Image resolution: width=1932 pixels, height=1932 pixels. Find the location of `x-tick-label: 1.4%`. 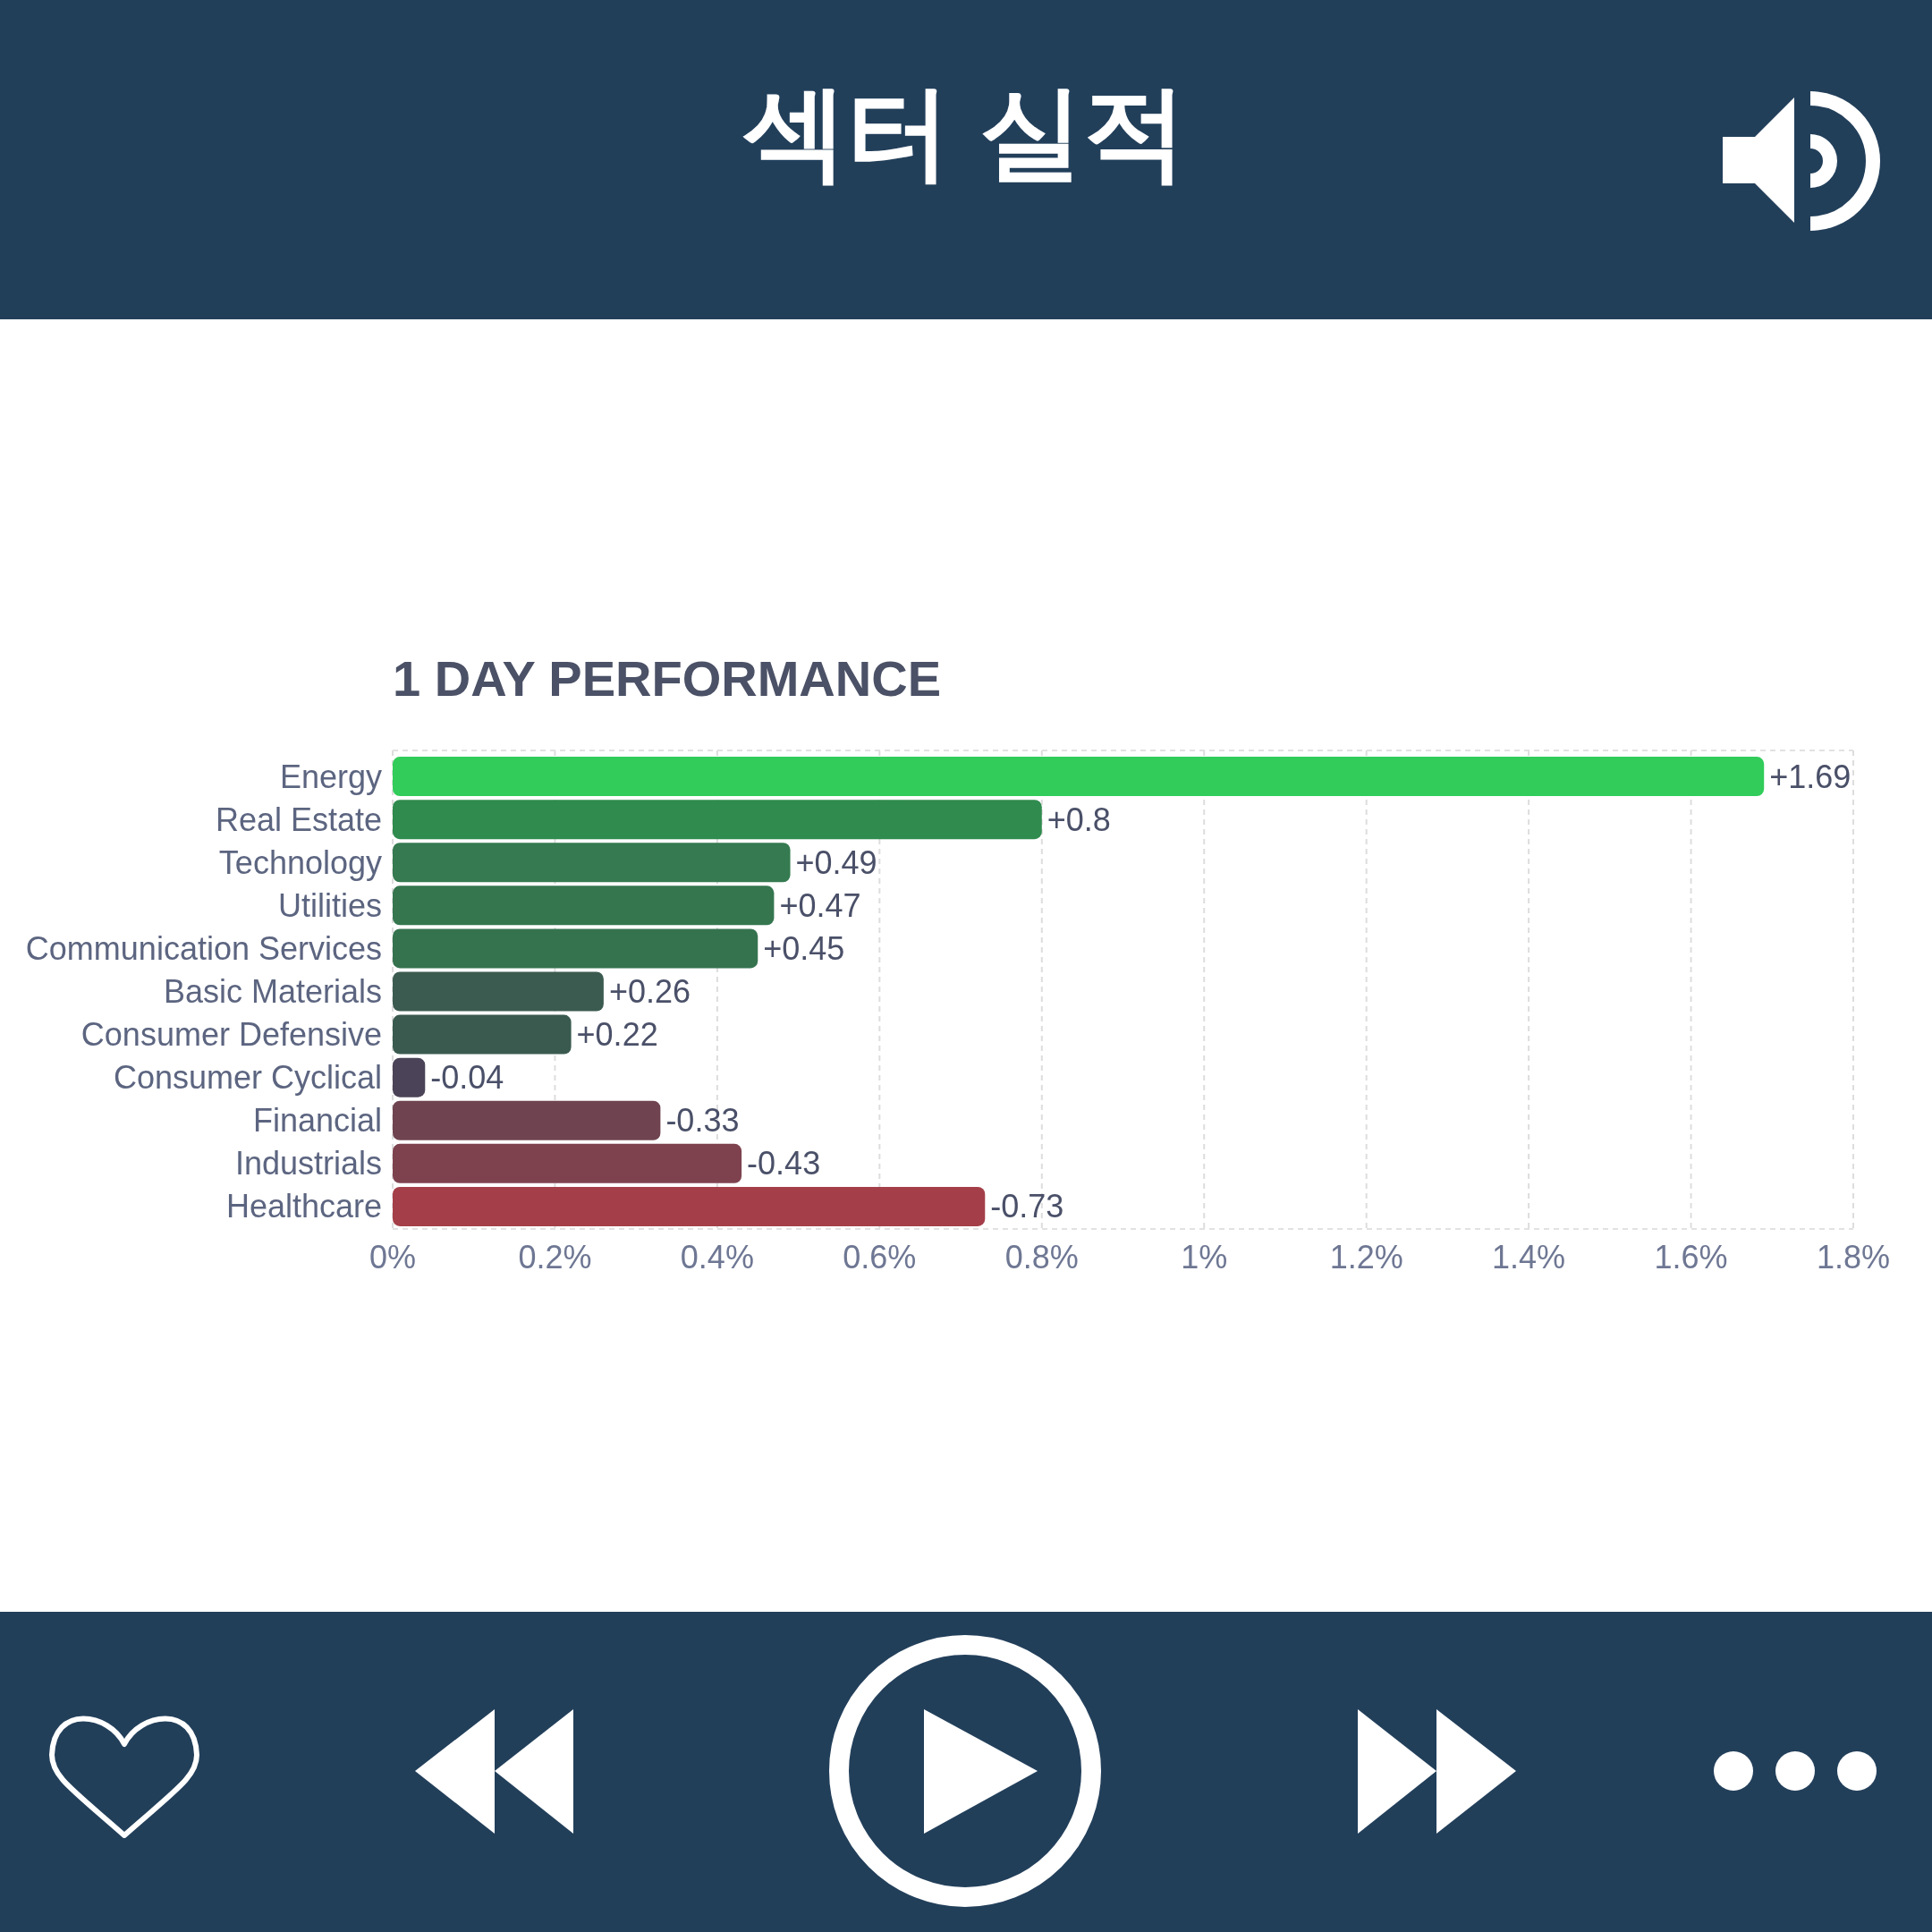

x-tick-label: 1.4% is located at coordinates (1529, 1257).